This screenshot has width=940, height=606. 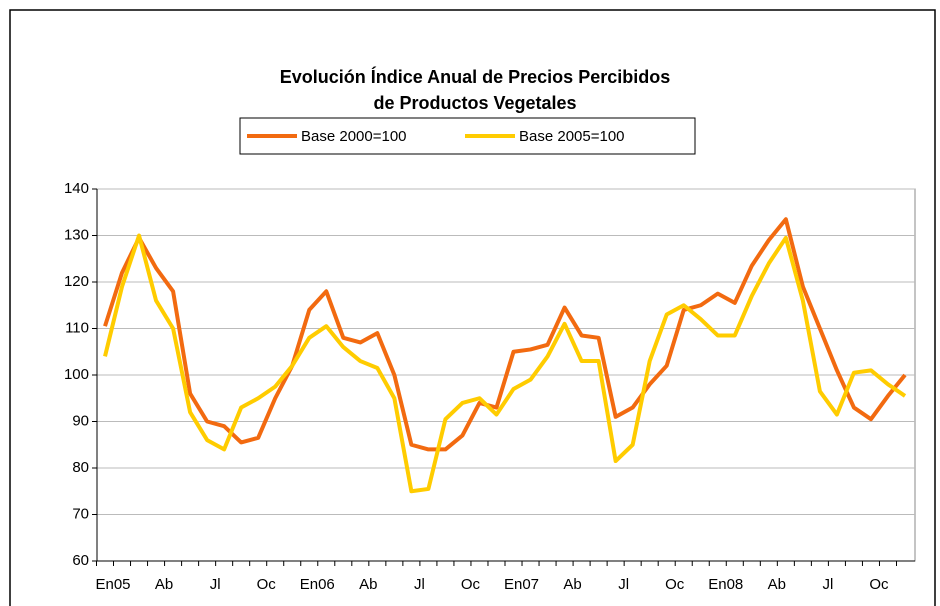 What do you see at coordinates (76, 188) in the screenshot?
I see `y-tick-label: 140` at bounding box center [76, 188].